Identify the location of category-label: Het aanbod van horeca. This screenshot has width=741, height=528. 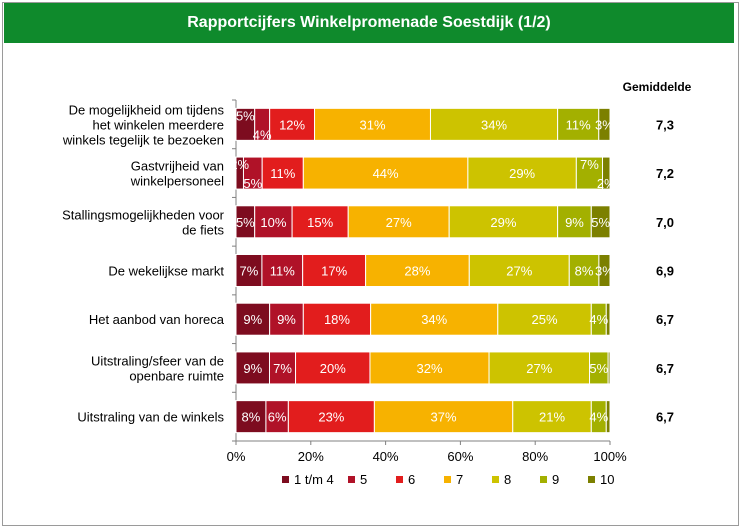
(157, 319).